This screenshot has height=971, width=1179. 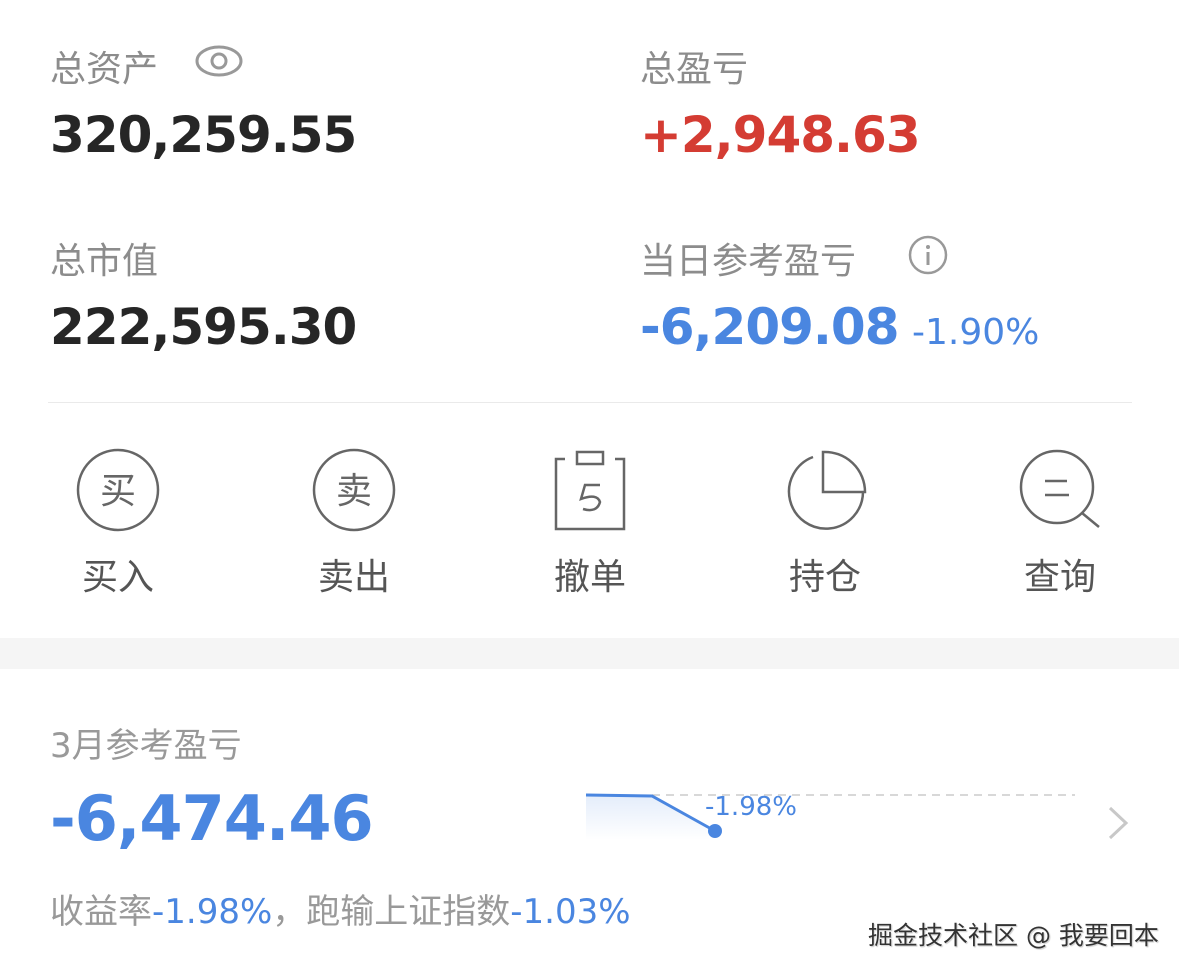 I want to click on svg-text: 卖, so click(x=354, y=491).